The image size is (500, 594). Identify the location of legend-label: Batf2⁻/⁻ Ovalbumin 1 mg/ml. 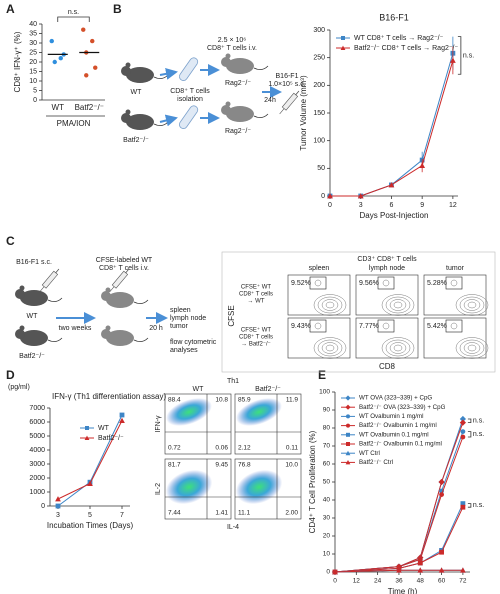
(398, 425).